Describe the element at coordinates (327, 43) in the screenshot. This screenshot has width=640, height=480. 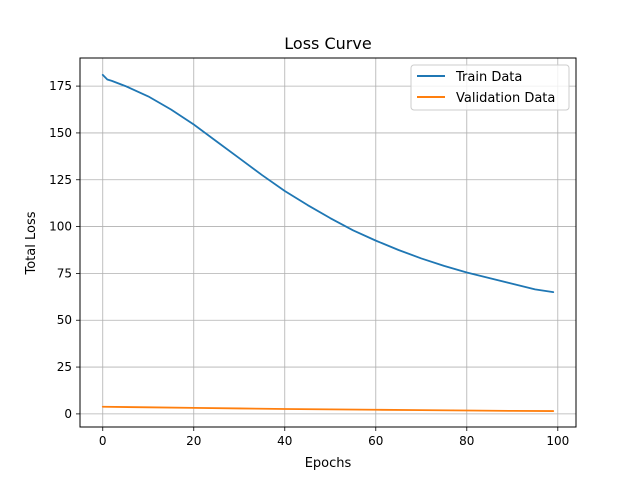
I see `chart-title: Loss Curve` at that location.